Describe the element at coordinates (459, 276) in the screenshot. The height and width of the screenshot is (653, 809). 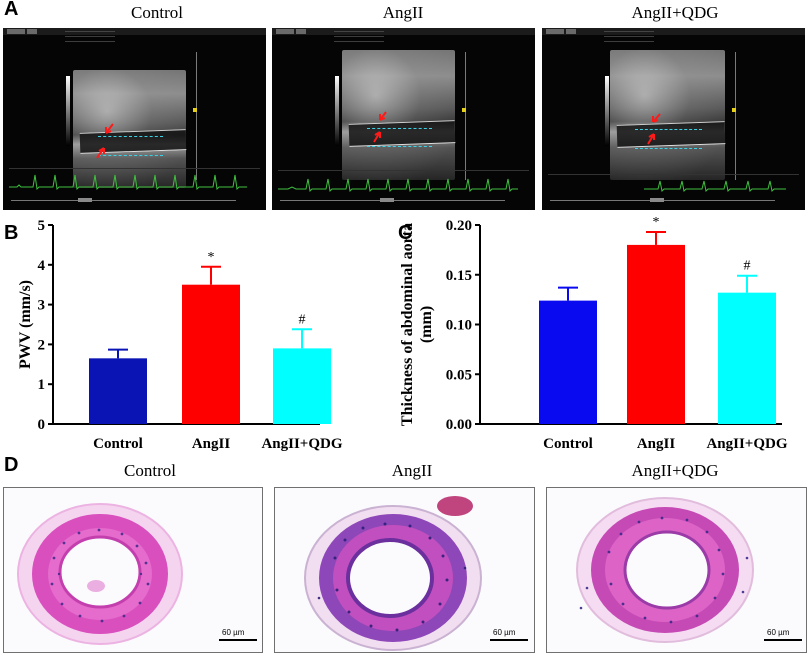
I see `y-tick-label: 0.15` at that location.